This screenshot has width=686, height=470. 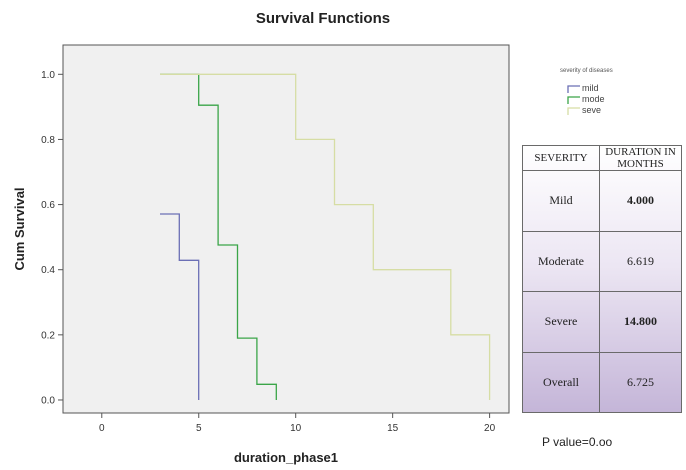 I want to click on duration-cell: 14.800, so click(x=640, y=322).